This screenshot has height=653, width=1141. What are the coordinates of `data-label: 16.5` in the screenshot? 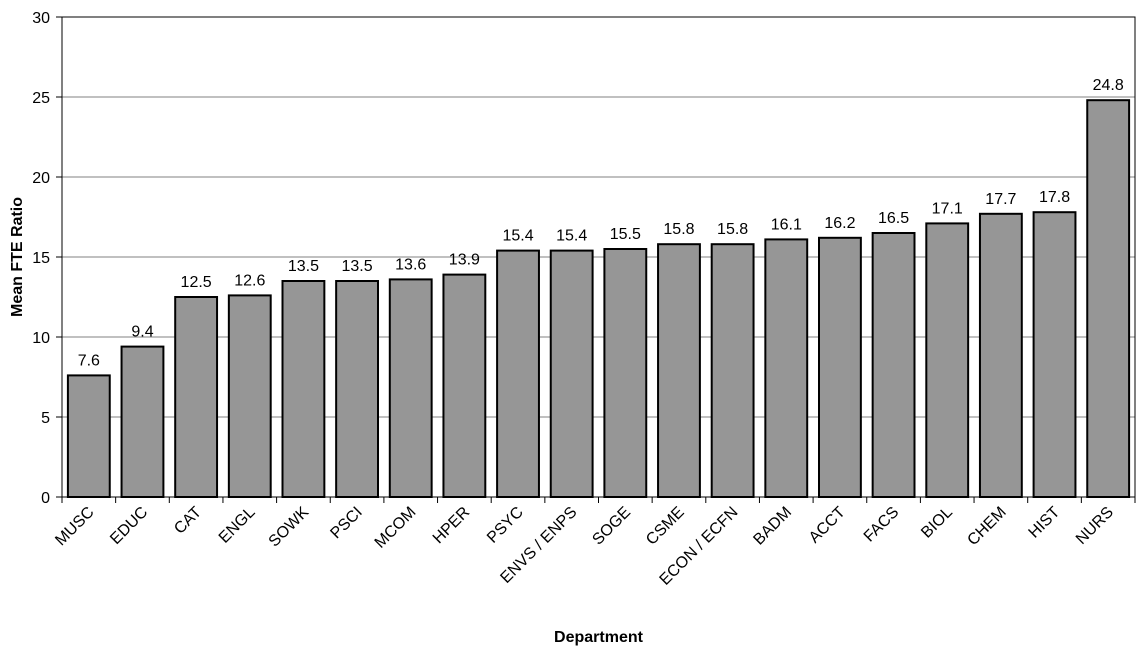 It's located at (893, 218).